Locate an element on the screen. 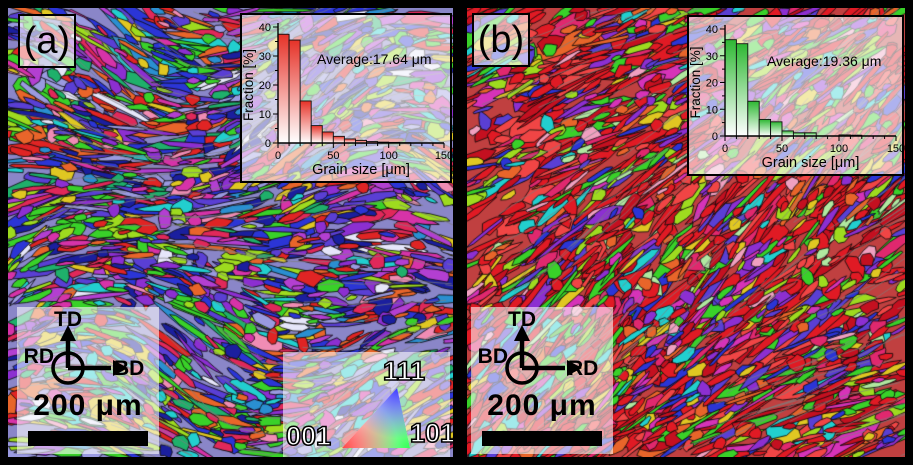  orientation-axes-b: TD BD RD is located at coordinates (542, 347).